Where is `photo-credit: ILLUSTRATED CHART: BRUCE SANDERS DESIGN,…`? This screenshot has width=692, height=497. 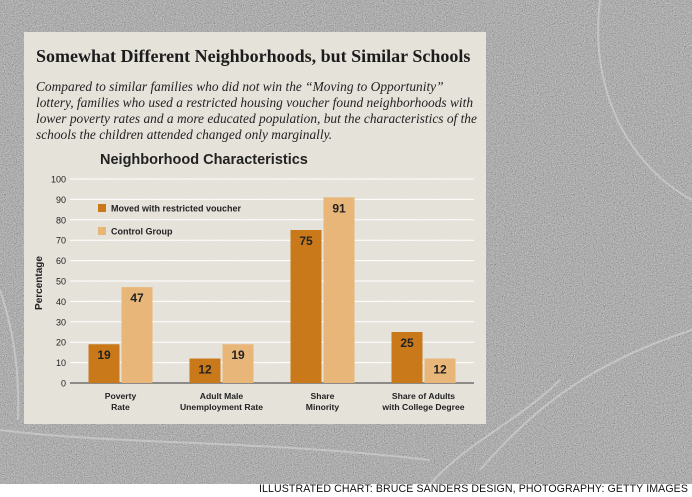
photo-credit: ILLUSTRATED CHART: BRUCE SANDERS DESIGN,… is located at coordinates (473, 489).